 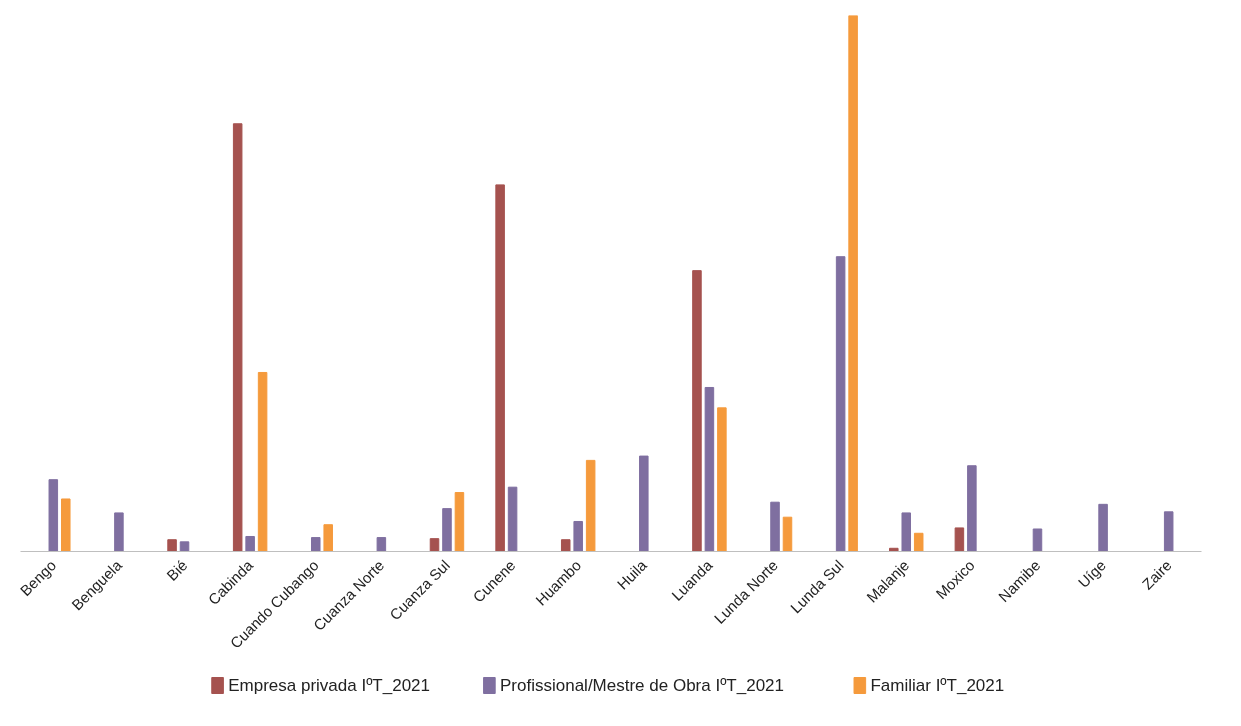 What do you see at coordinates (937, 685) in the screenshot?
I see `legend-label: Familiar IºT_2021` at bounding box center [937, 685].